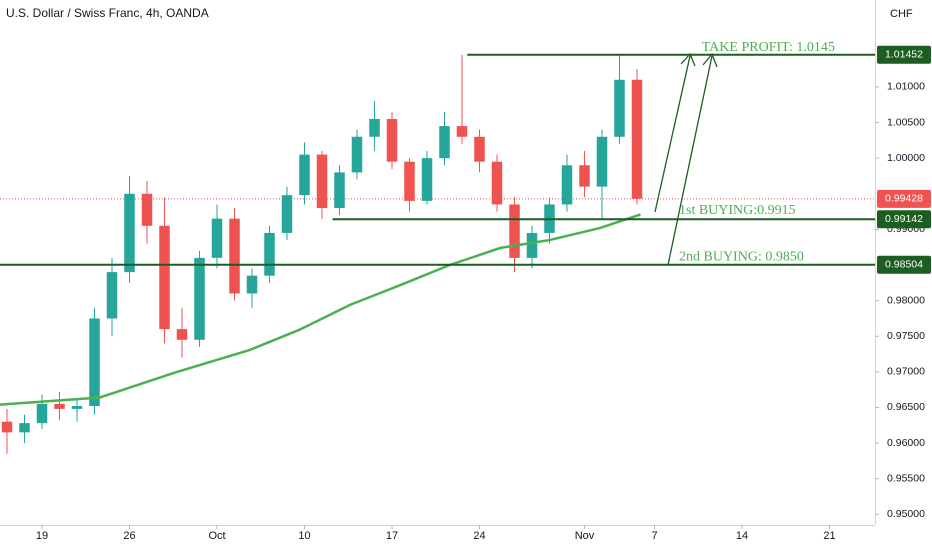 This screenshot has width=932, height=555. I want to click on x-tick-label: Oct, so click(216, 536).